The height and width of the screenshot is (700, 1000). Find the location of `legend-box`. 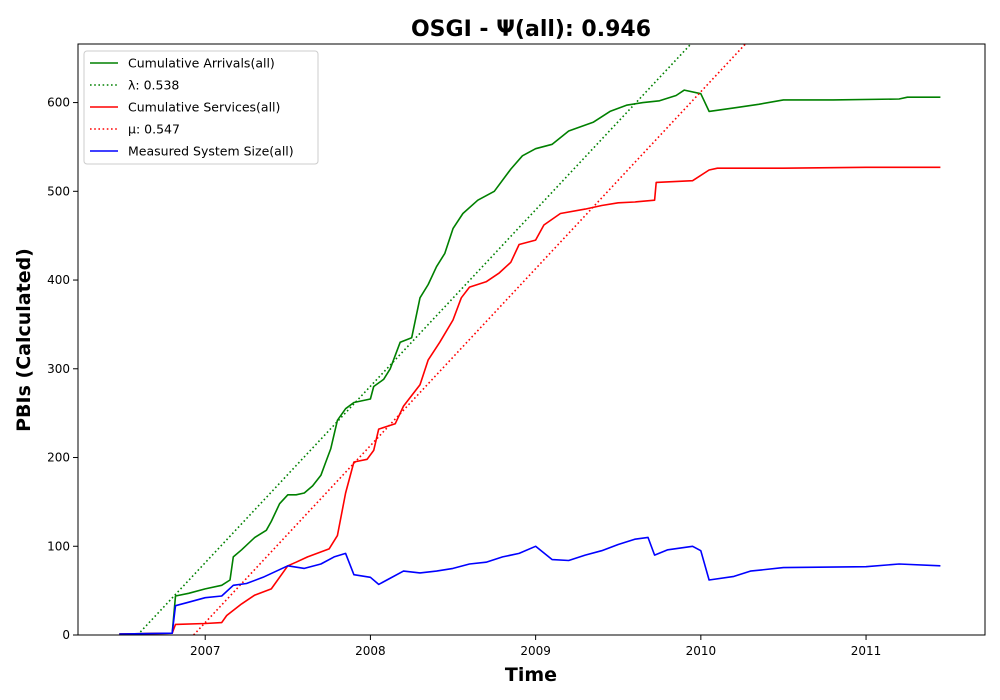

legend-box is located at coordinates (201, 107).